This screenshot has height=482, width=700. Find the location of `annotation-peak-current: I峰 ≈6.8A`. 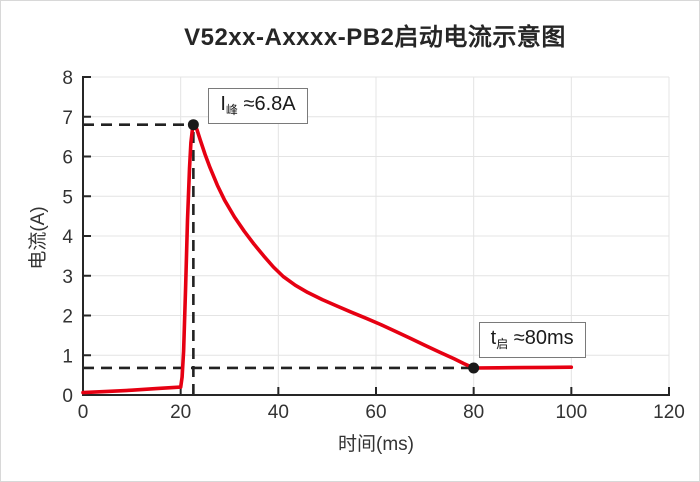

annotation-peak-current: I峰 ≈6.8A is located at coordinates (258, 105).